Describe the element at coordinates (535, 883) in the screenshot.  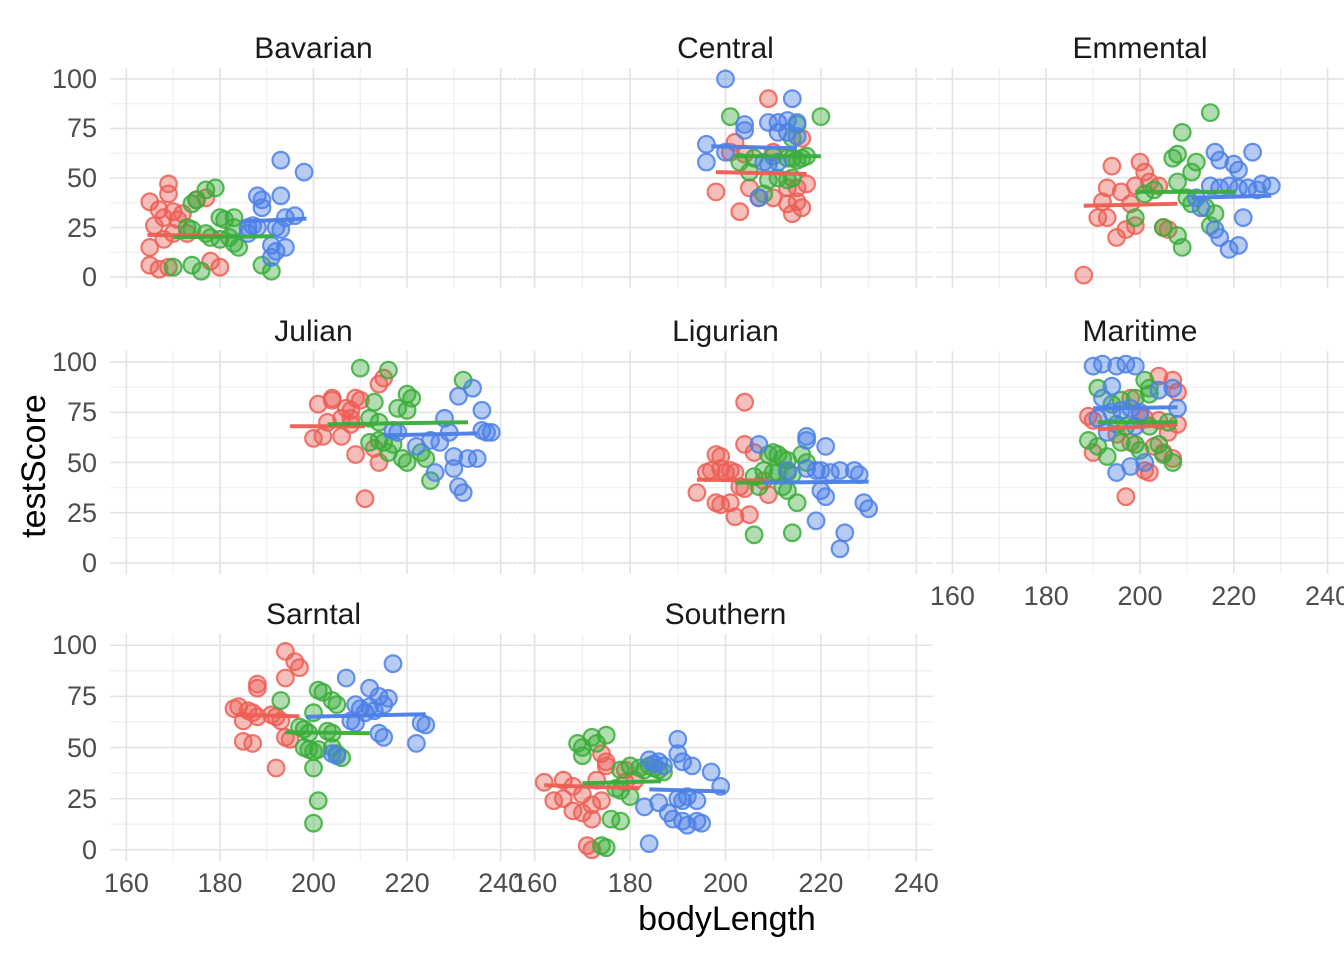
I see `x-tick-label: 160` at that location.